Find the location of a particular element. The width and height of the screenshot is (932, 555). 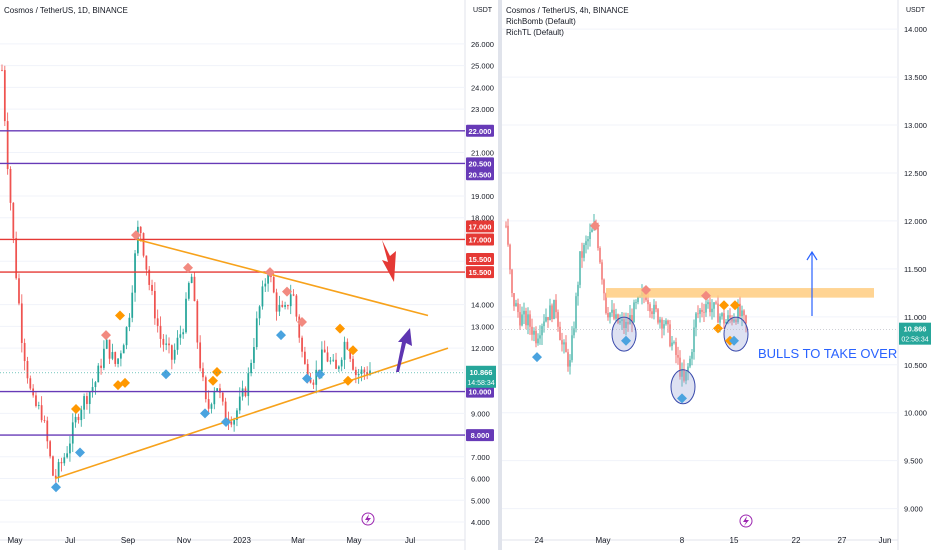

signal-diamond-blue is located at coordinates (226, 422).